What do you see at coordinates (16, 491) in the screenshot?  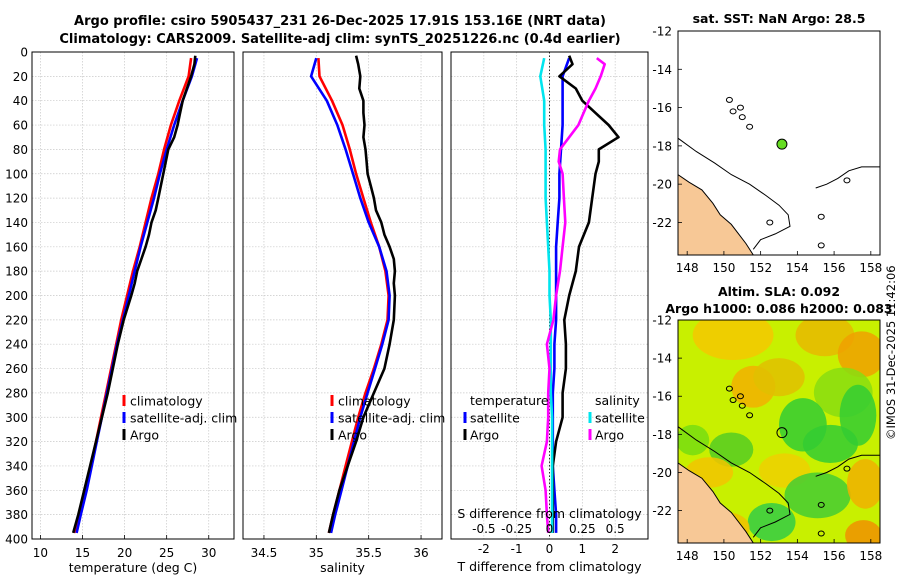 I see `depth-tick-label: 360` at bounding box center [16, 491].